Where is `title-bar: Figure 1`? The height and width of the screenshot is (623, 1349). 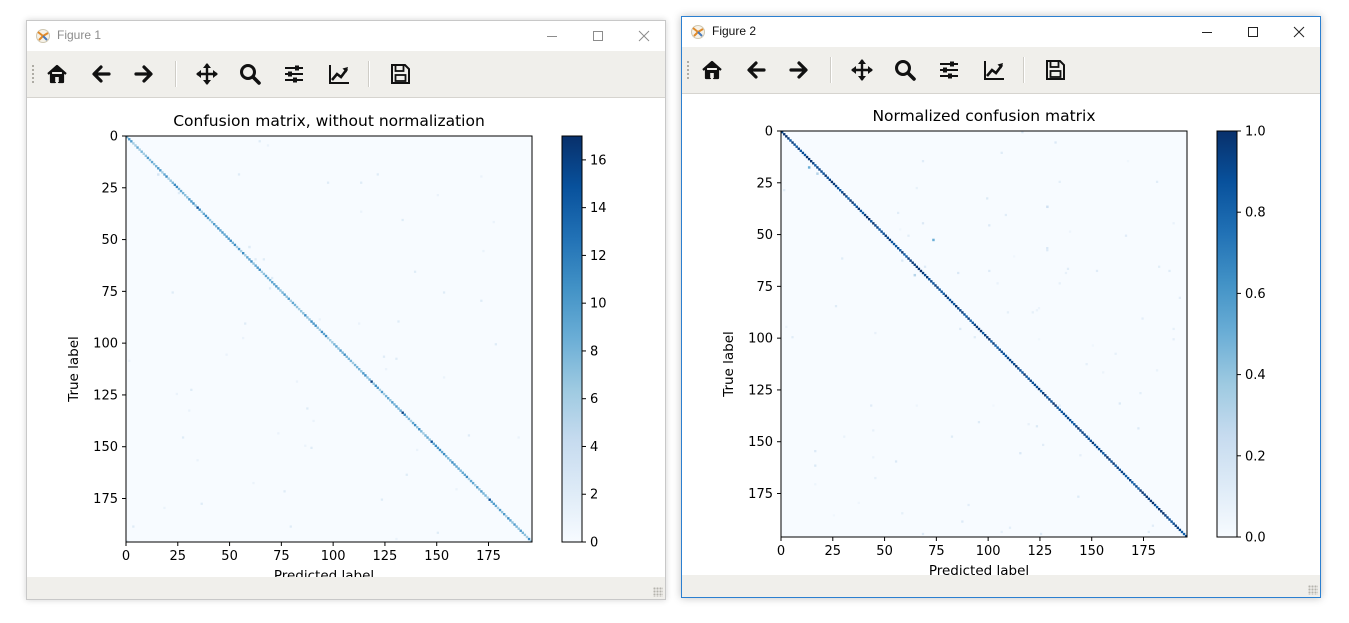 title-bar: Figure 1 is located at coordinates (346, 36).